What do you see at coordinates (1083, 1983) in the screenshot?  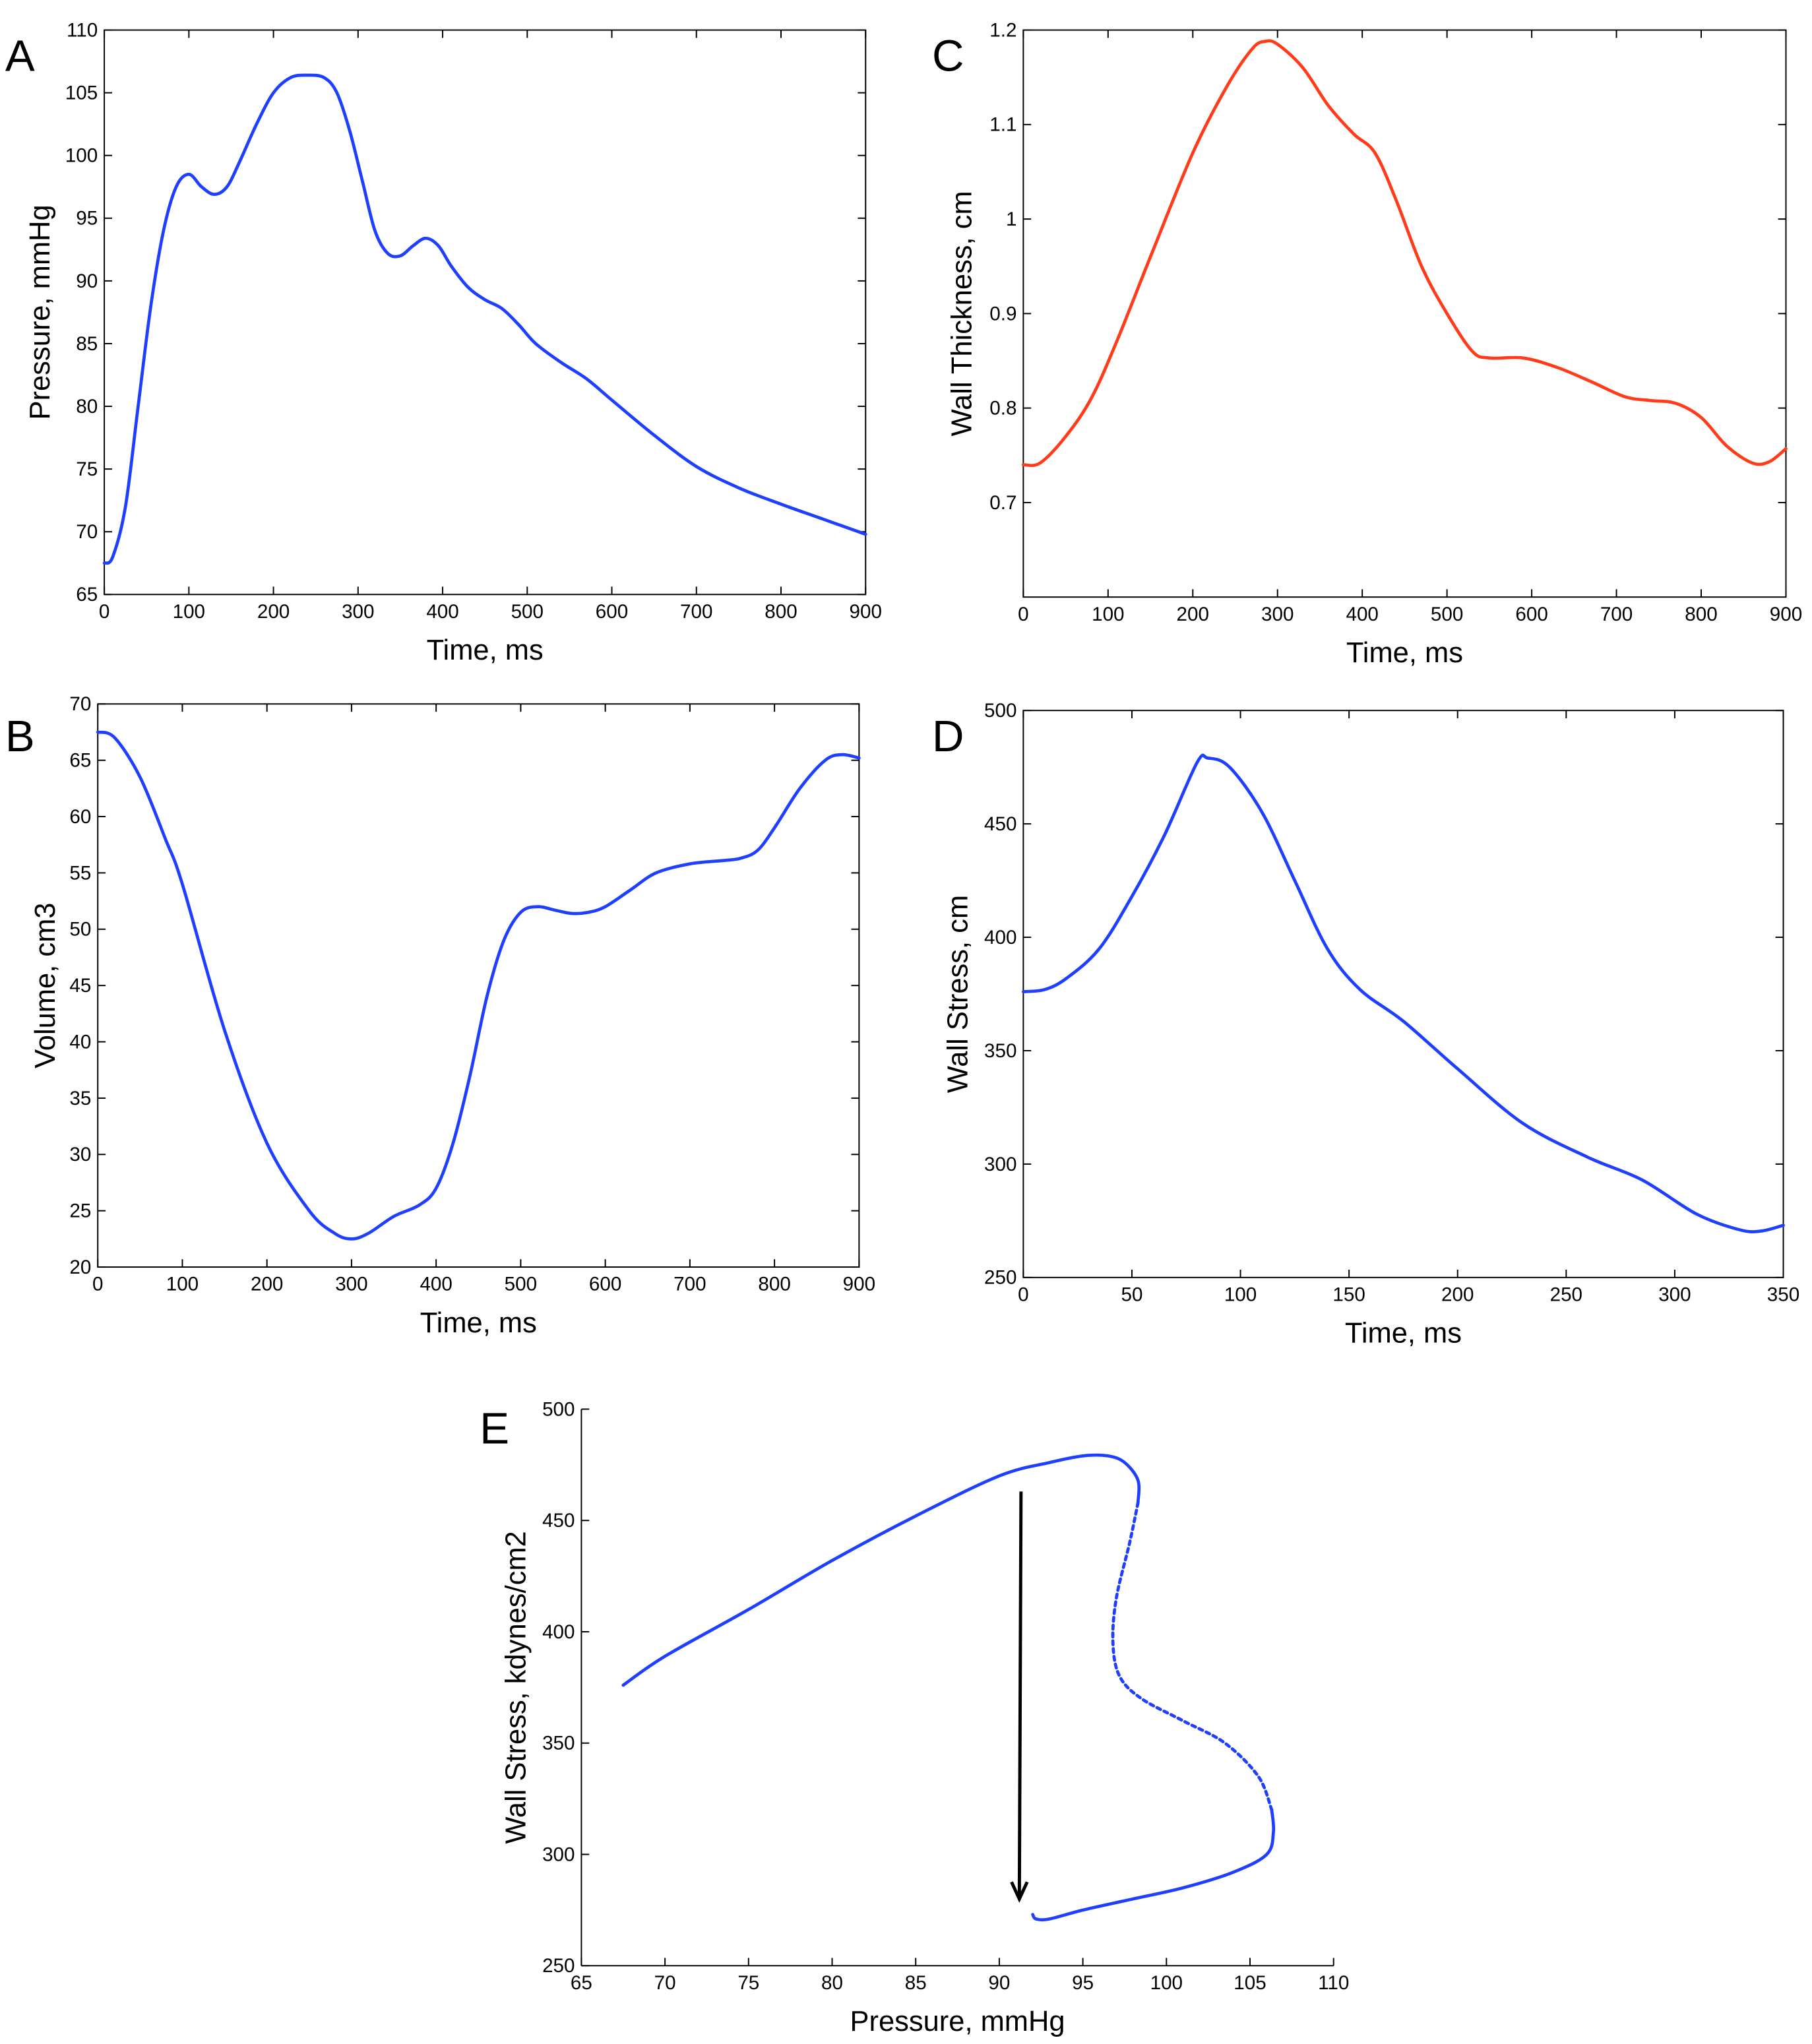 I see `x-tick-label: 95` at bounding box center [1083, 1983].